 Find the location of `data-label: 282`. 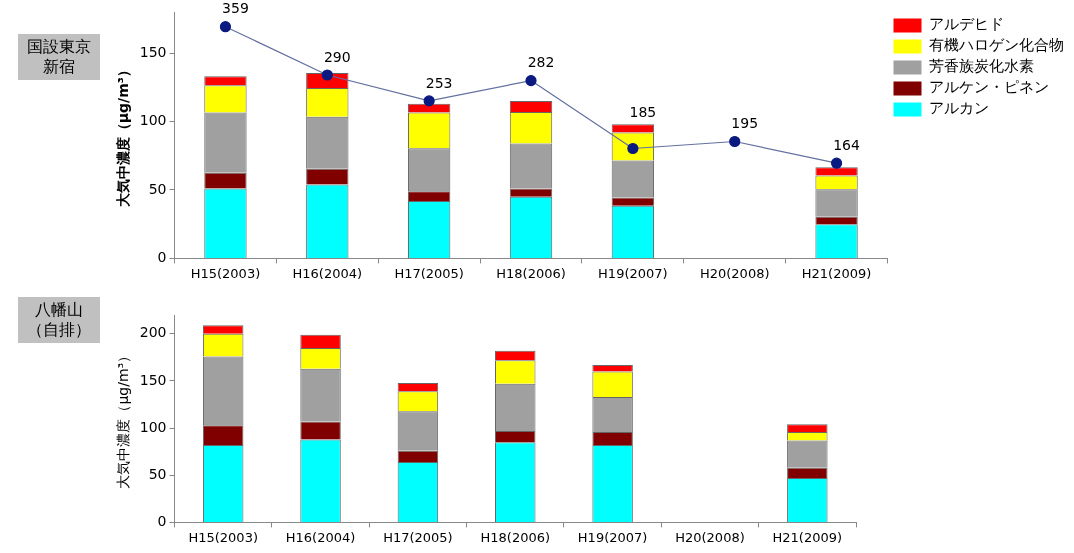

data-label: 282 is located at coordinates (541, 62).